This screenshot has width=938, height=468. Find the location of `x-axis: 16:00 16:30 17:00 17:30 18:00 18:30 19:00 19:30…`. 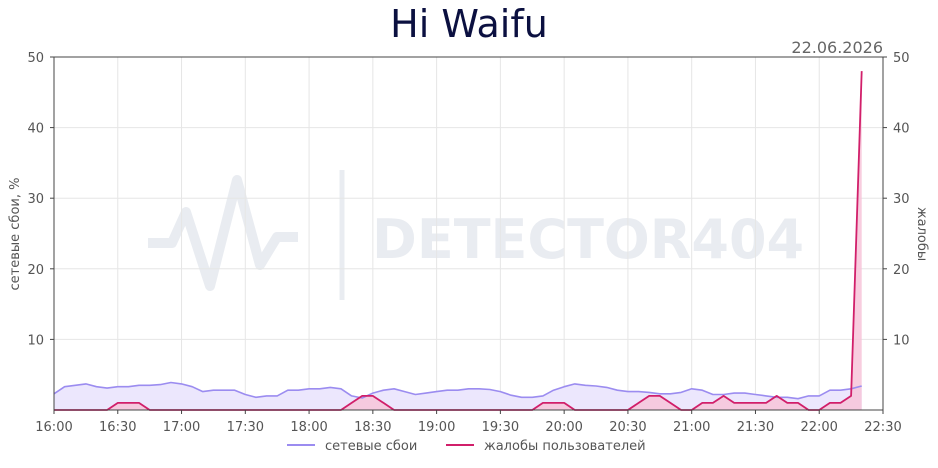

x-axis: 16:00 16:30 17:00 17:30 18:00 18:30 19:00 19:30… is located at coordinates (468, 422).